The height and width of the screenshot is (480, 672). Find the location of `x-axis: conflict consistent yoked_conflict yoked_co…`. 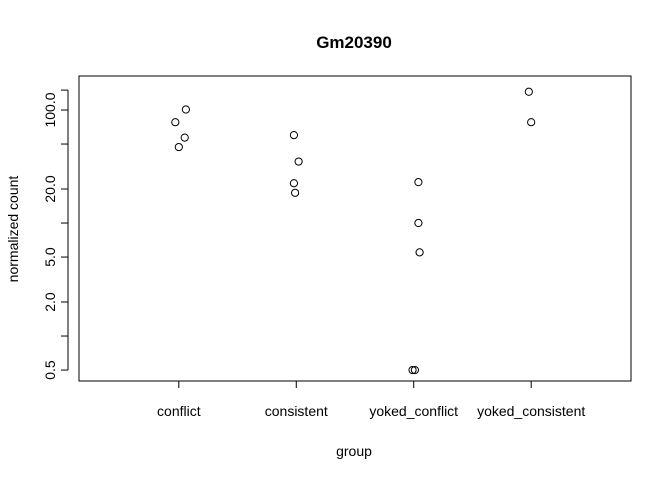

x-axis: conflict consistent yoked_conflict yoked_co… is located at coordinates (371, 399).